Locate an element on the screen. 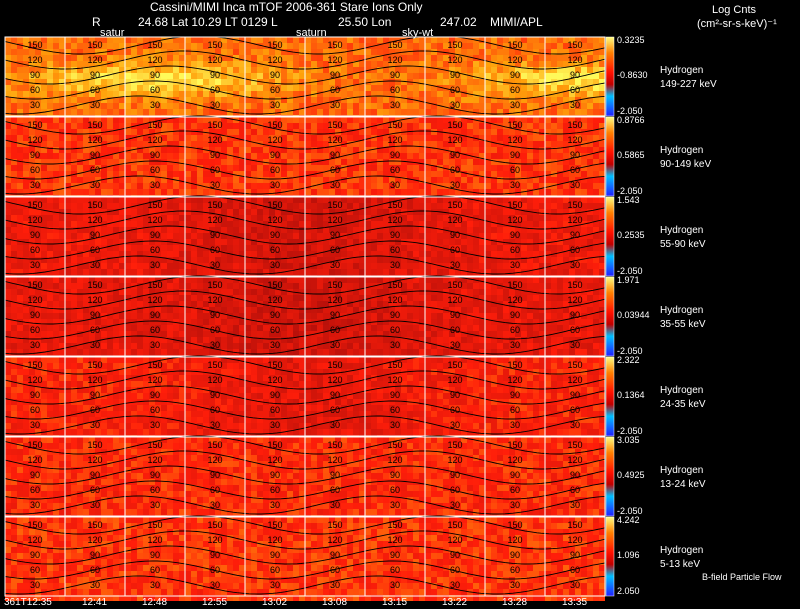 The image size is (800, 609). contour-label: 150 is located at coordinates (454, 45).